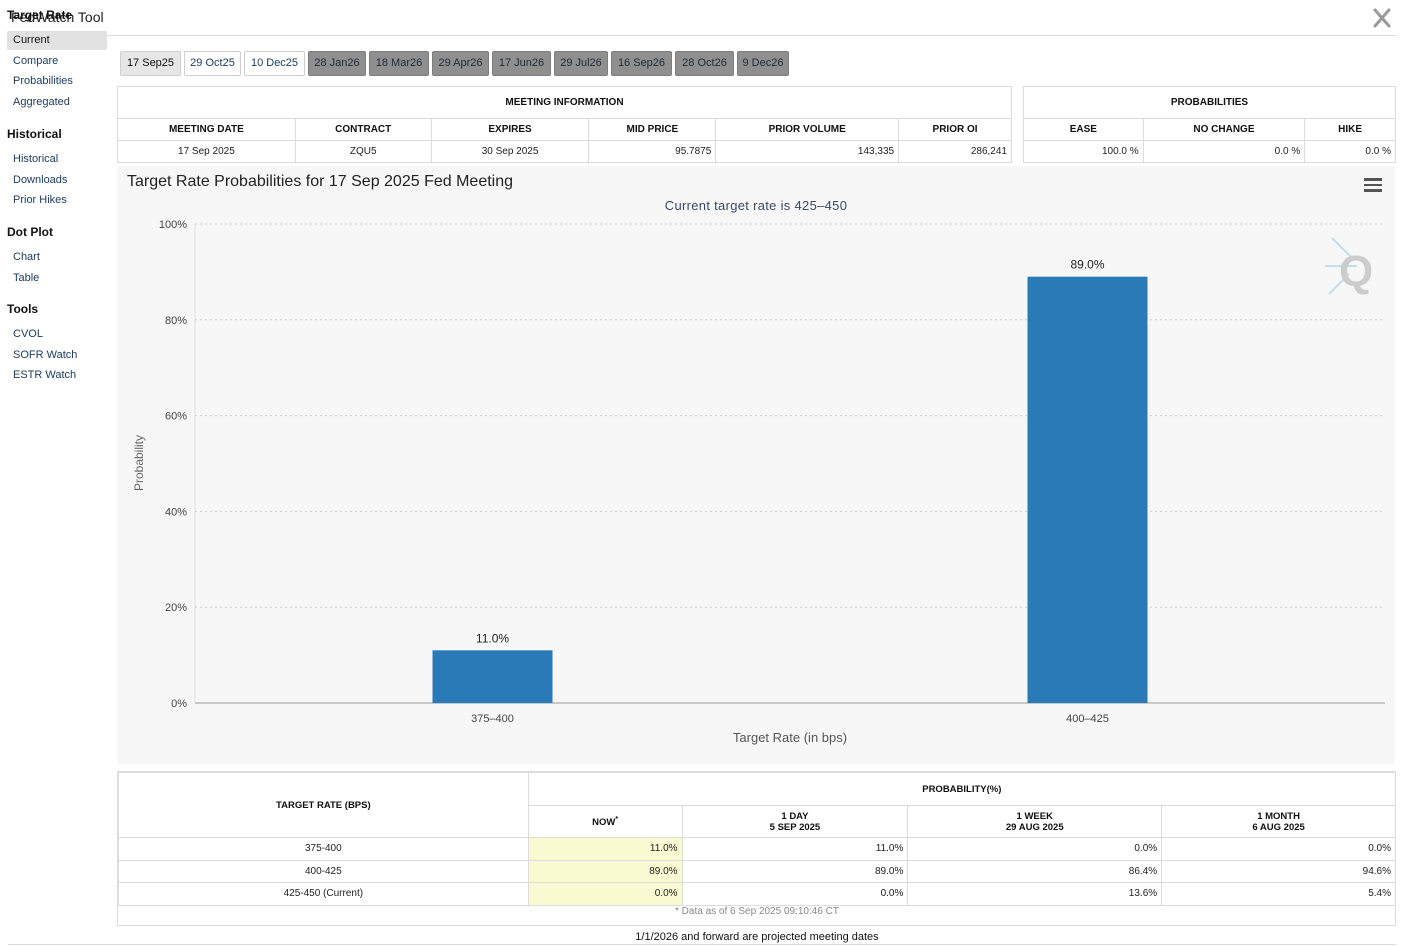 This screenshot has height=946, width=1404. I want to click on now-marker: *, so click(617, 820).